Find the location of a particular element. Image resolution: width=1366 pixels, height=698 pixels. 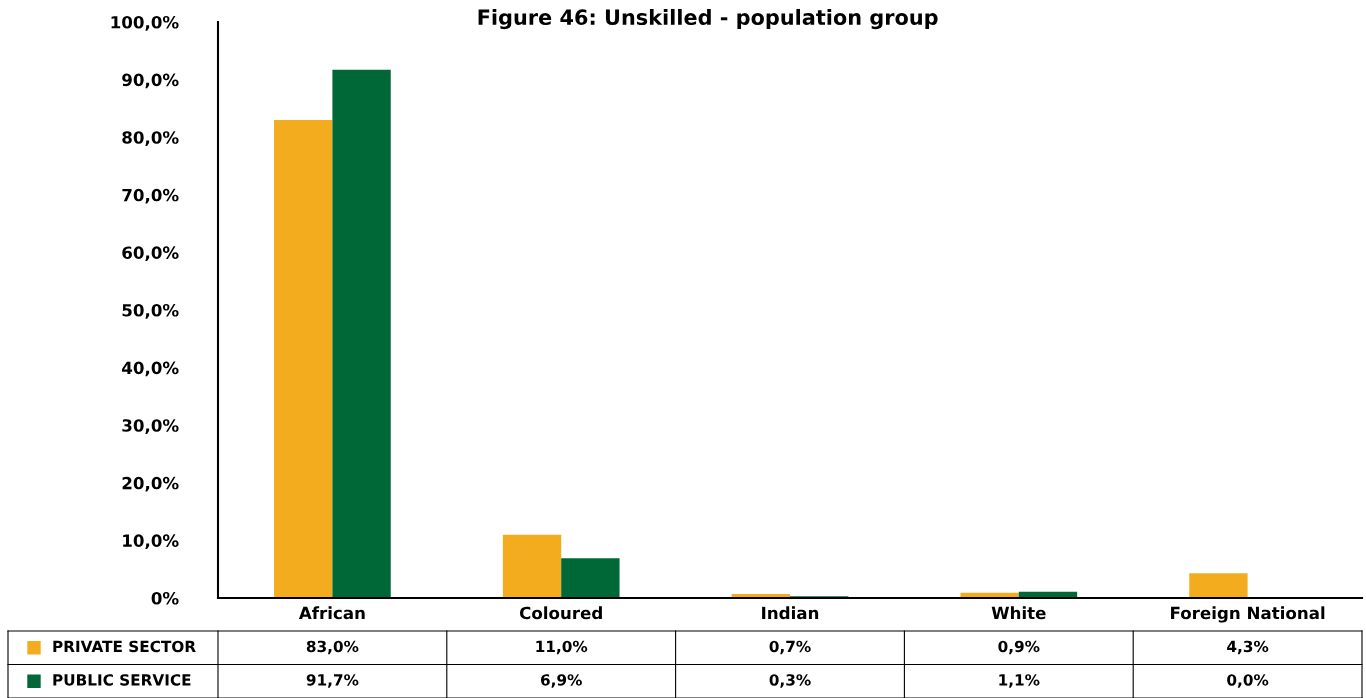

y-tick-label: 80,0% is located at coordinates (150, 138).